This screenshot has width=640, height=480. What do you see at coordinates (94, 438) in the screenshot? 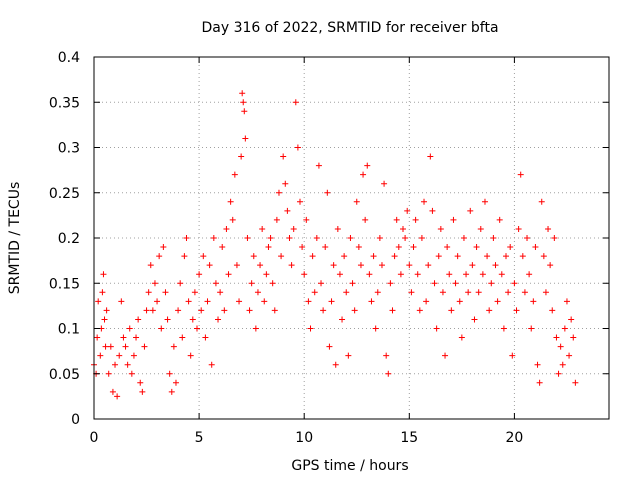
I see `x-tick-label: 0` at bounding box center [94, 438].